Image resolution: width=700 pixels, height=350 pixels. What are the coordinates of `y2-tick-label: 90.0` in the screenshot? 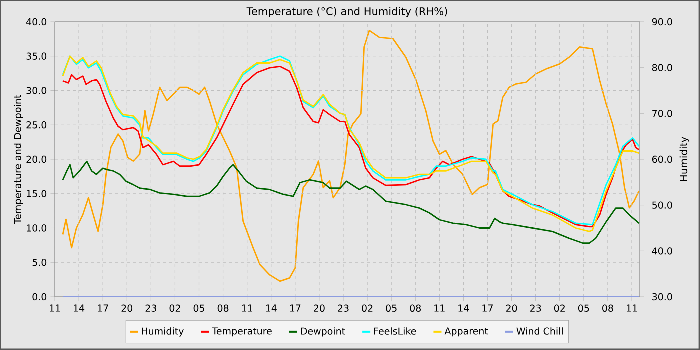 It's located at (662, 22).